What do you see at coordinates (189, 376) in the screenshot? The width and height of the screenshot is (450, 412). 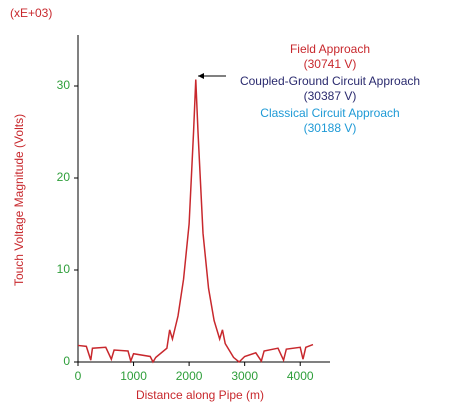 I see `x-tick-label: 2000` at bounding box center [189, 376].